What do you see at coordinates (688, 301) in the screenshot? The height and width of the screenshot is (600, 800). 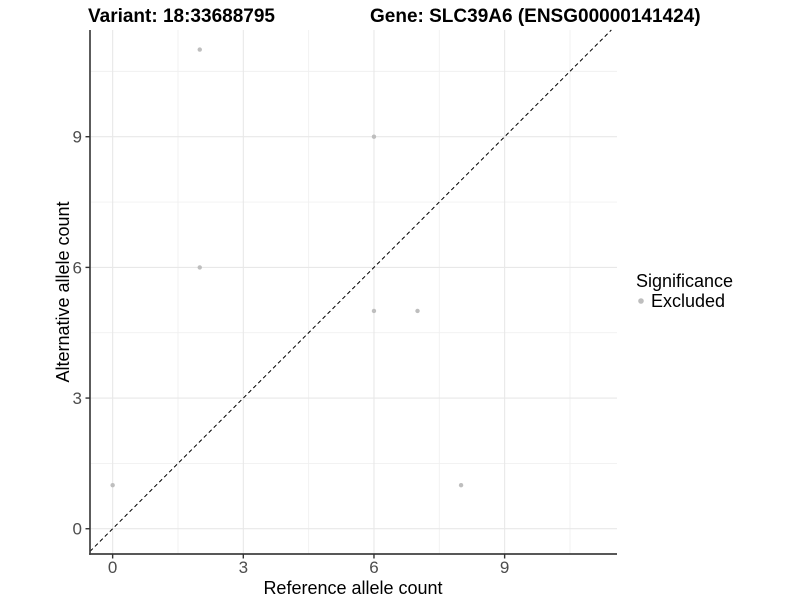 I see `legend-item-label: Excluded` at bounding box center [688, 301].